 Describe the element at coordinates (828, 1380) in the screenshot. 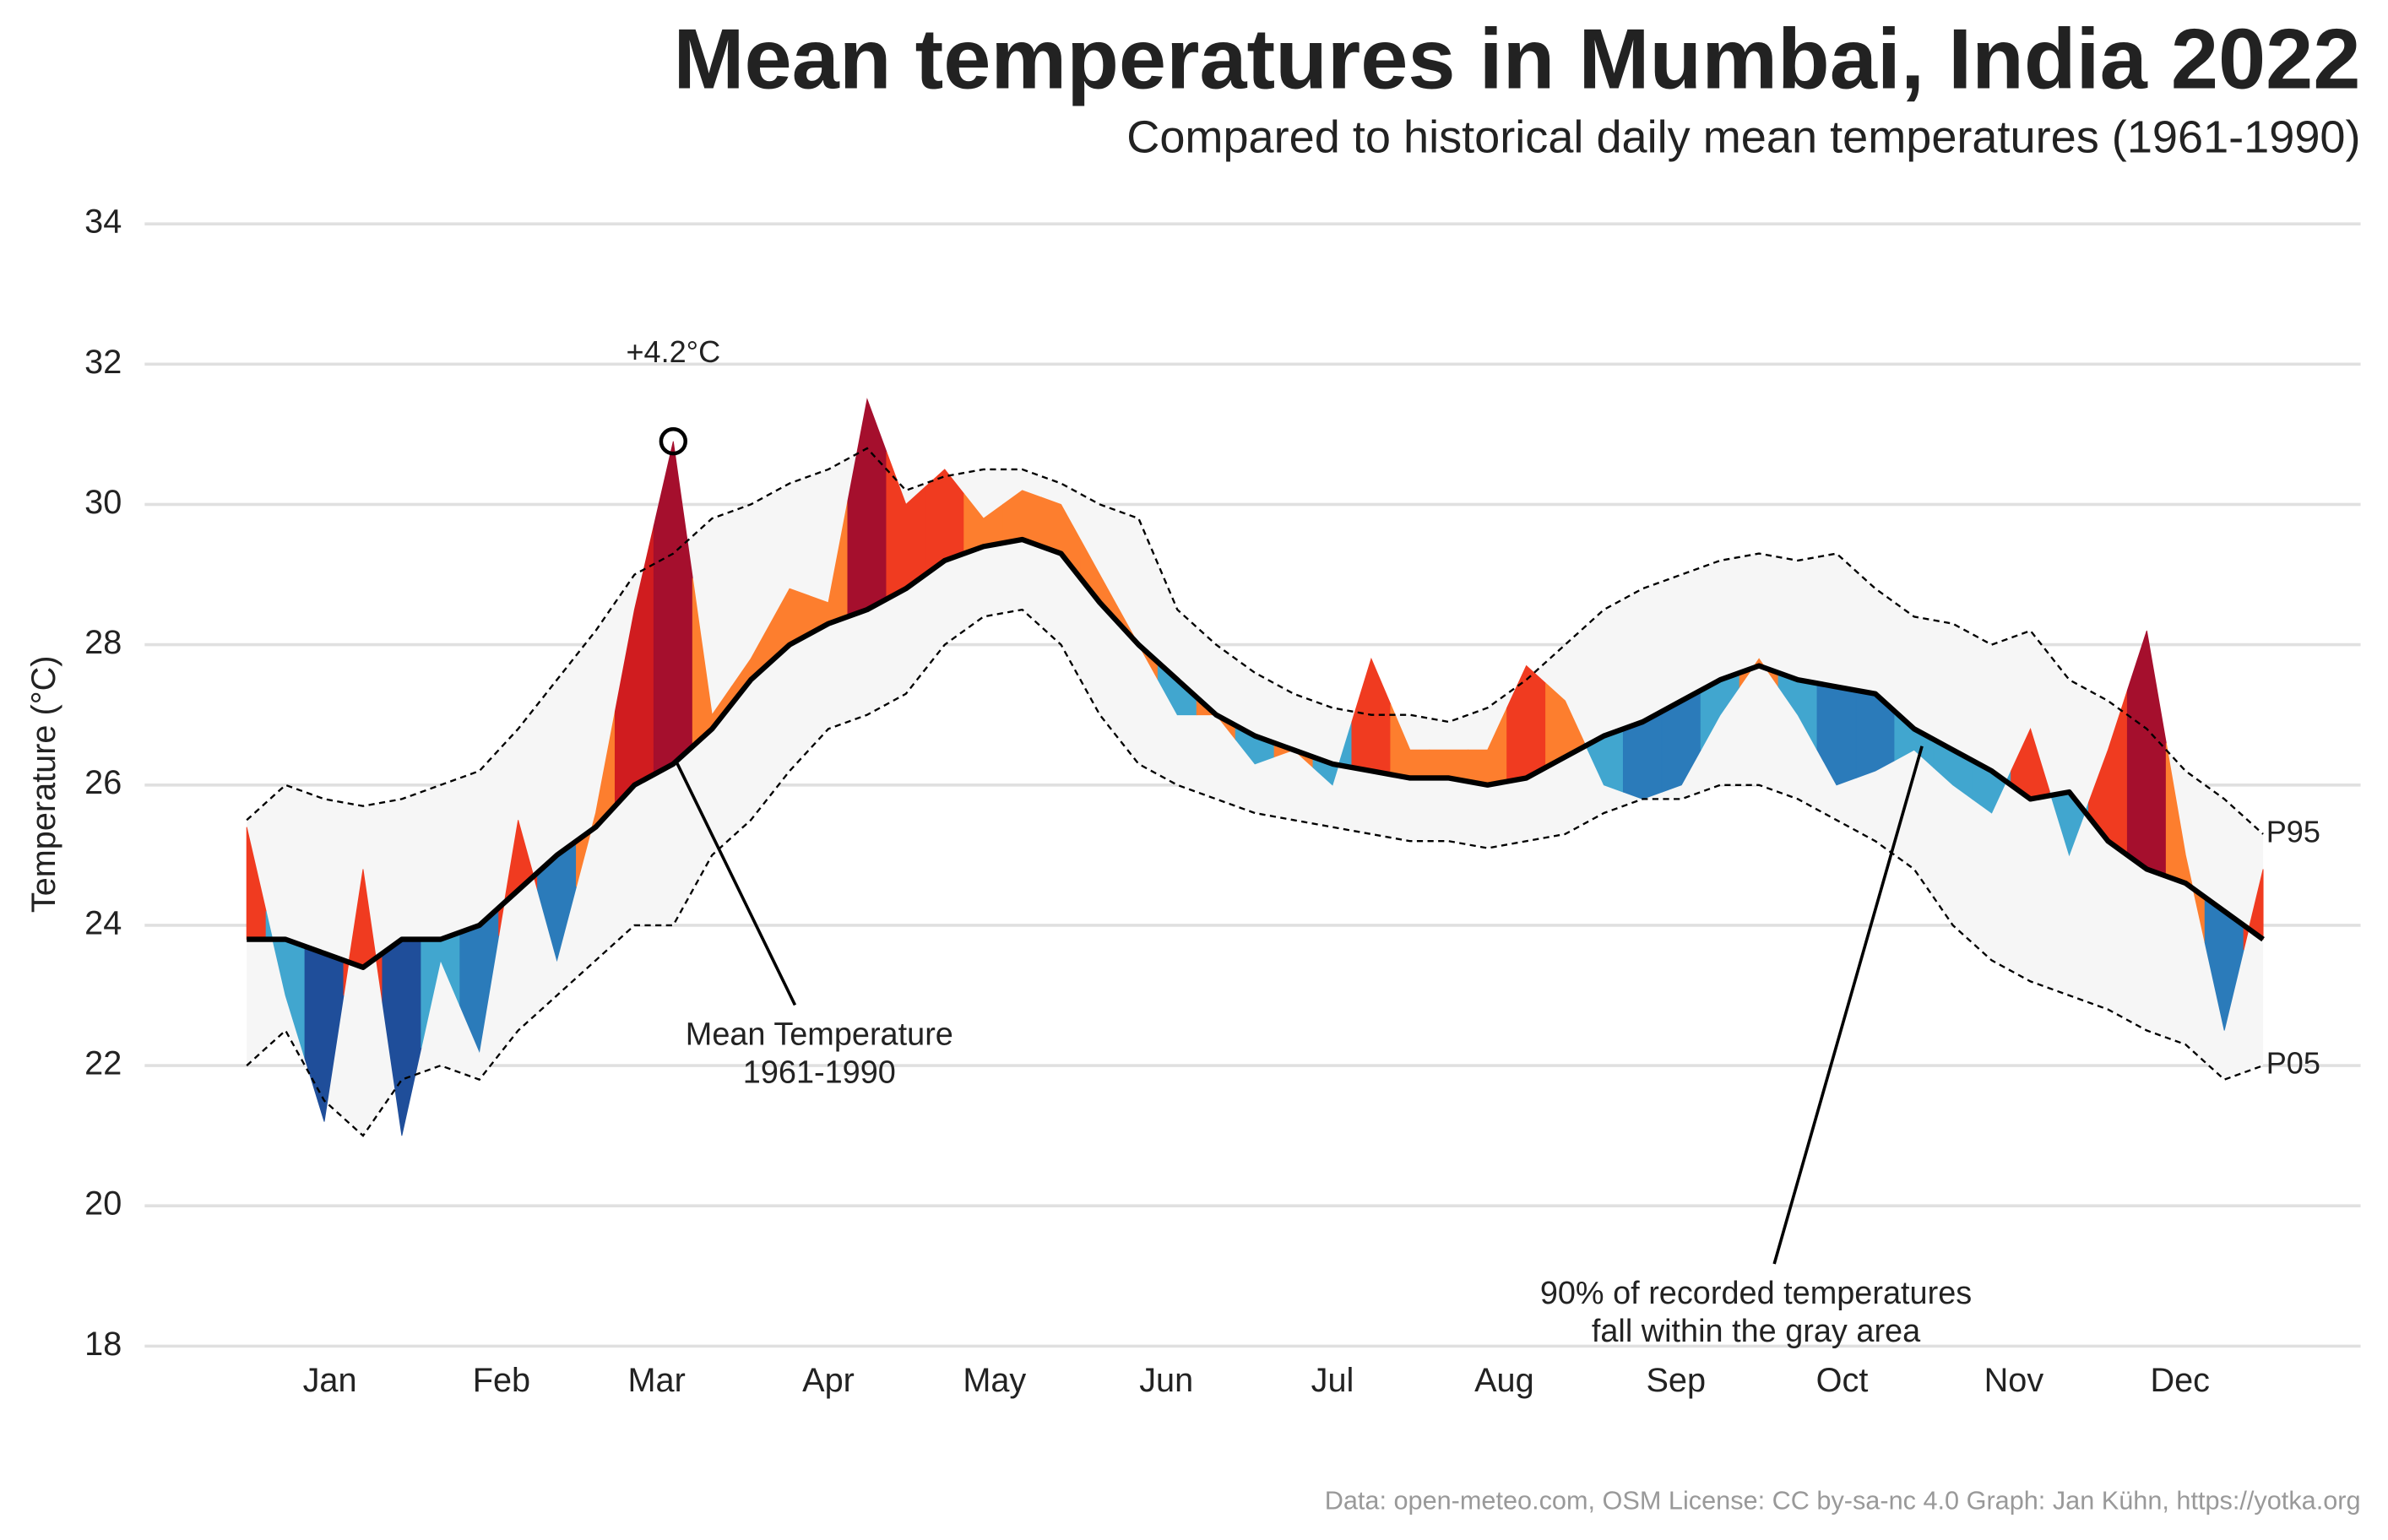

I see `x-tick-label: Apr` at that location.